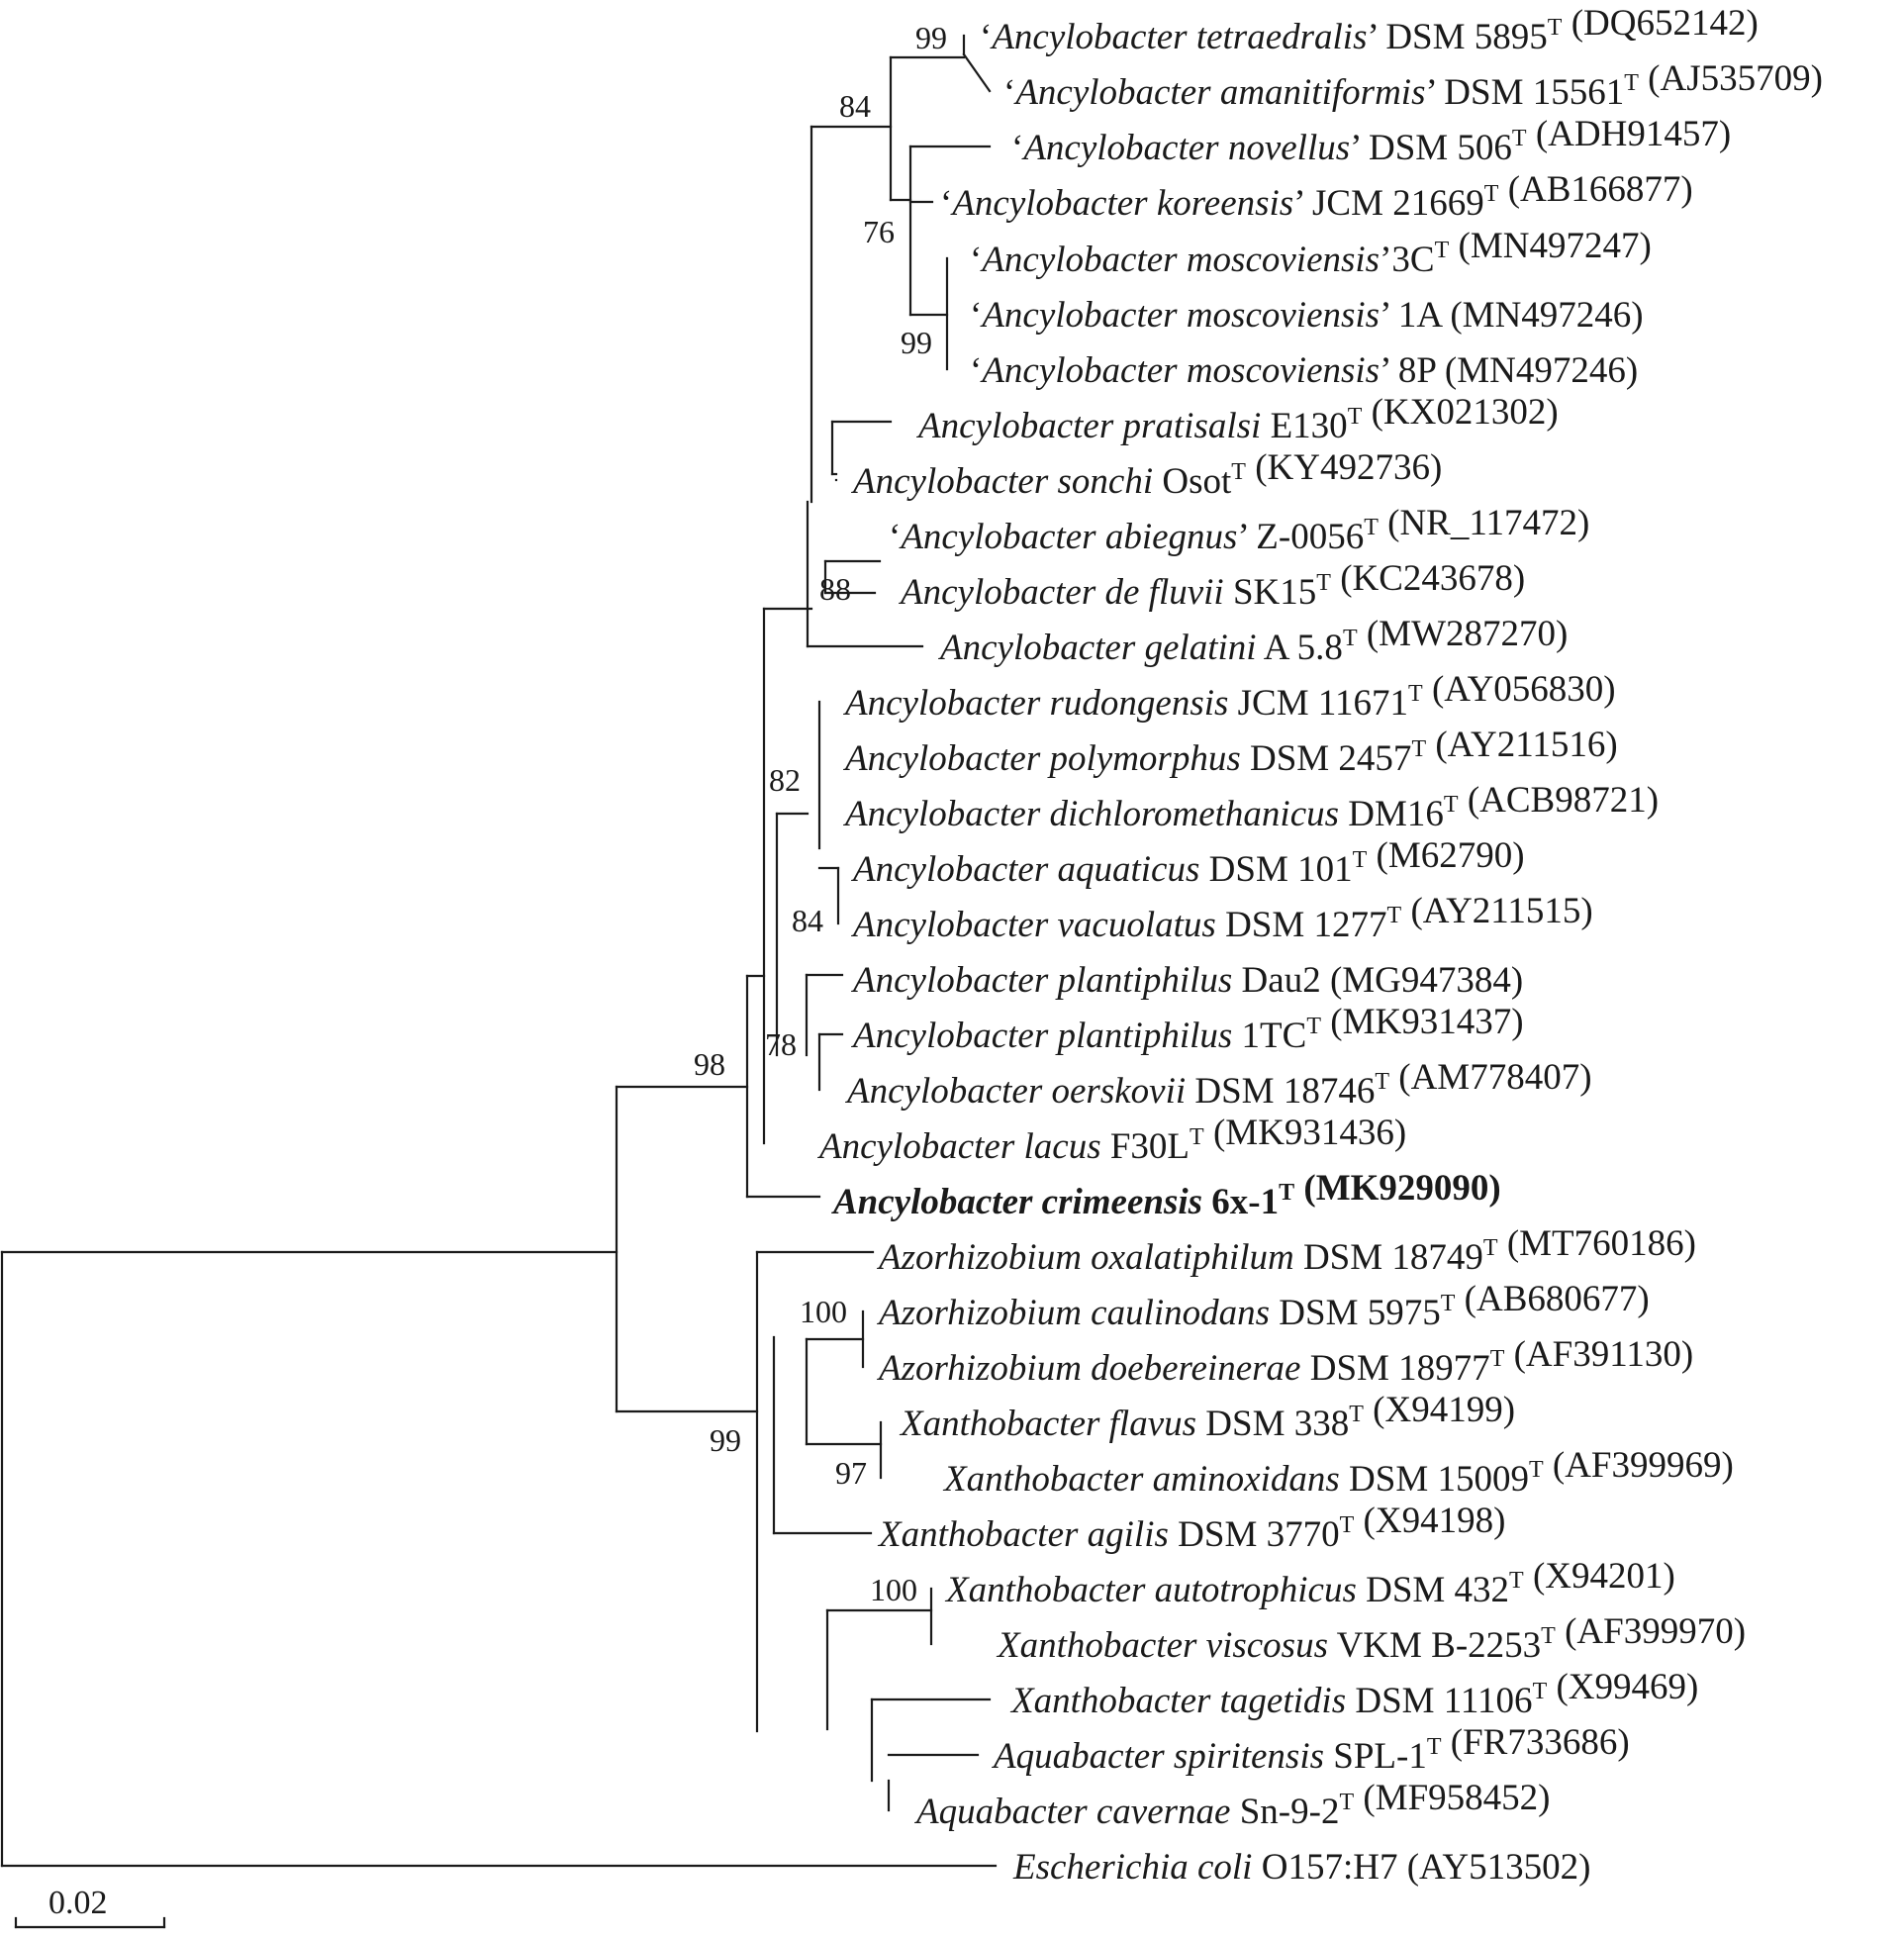 This screenshot has width=1904, height=1940. What do you see at coordinates (709, 1064) in the screenshot?
I see `bootstrap-value: 98` at bounding box center [709, 1064].